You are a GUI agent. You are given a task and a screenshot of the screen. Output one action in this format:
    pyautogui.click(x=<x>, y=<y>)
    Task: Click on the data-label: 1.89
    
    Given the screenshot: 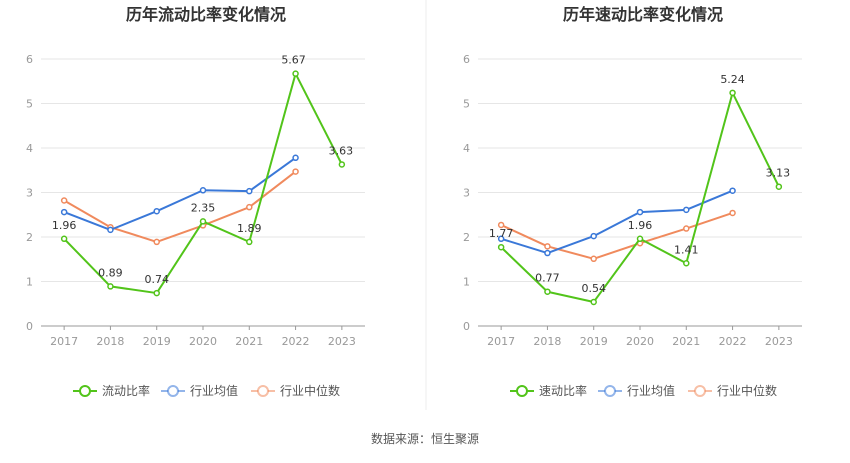 What is the action you would take?
    pyautogui.click(x=249, y=228)
    